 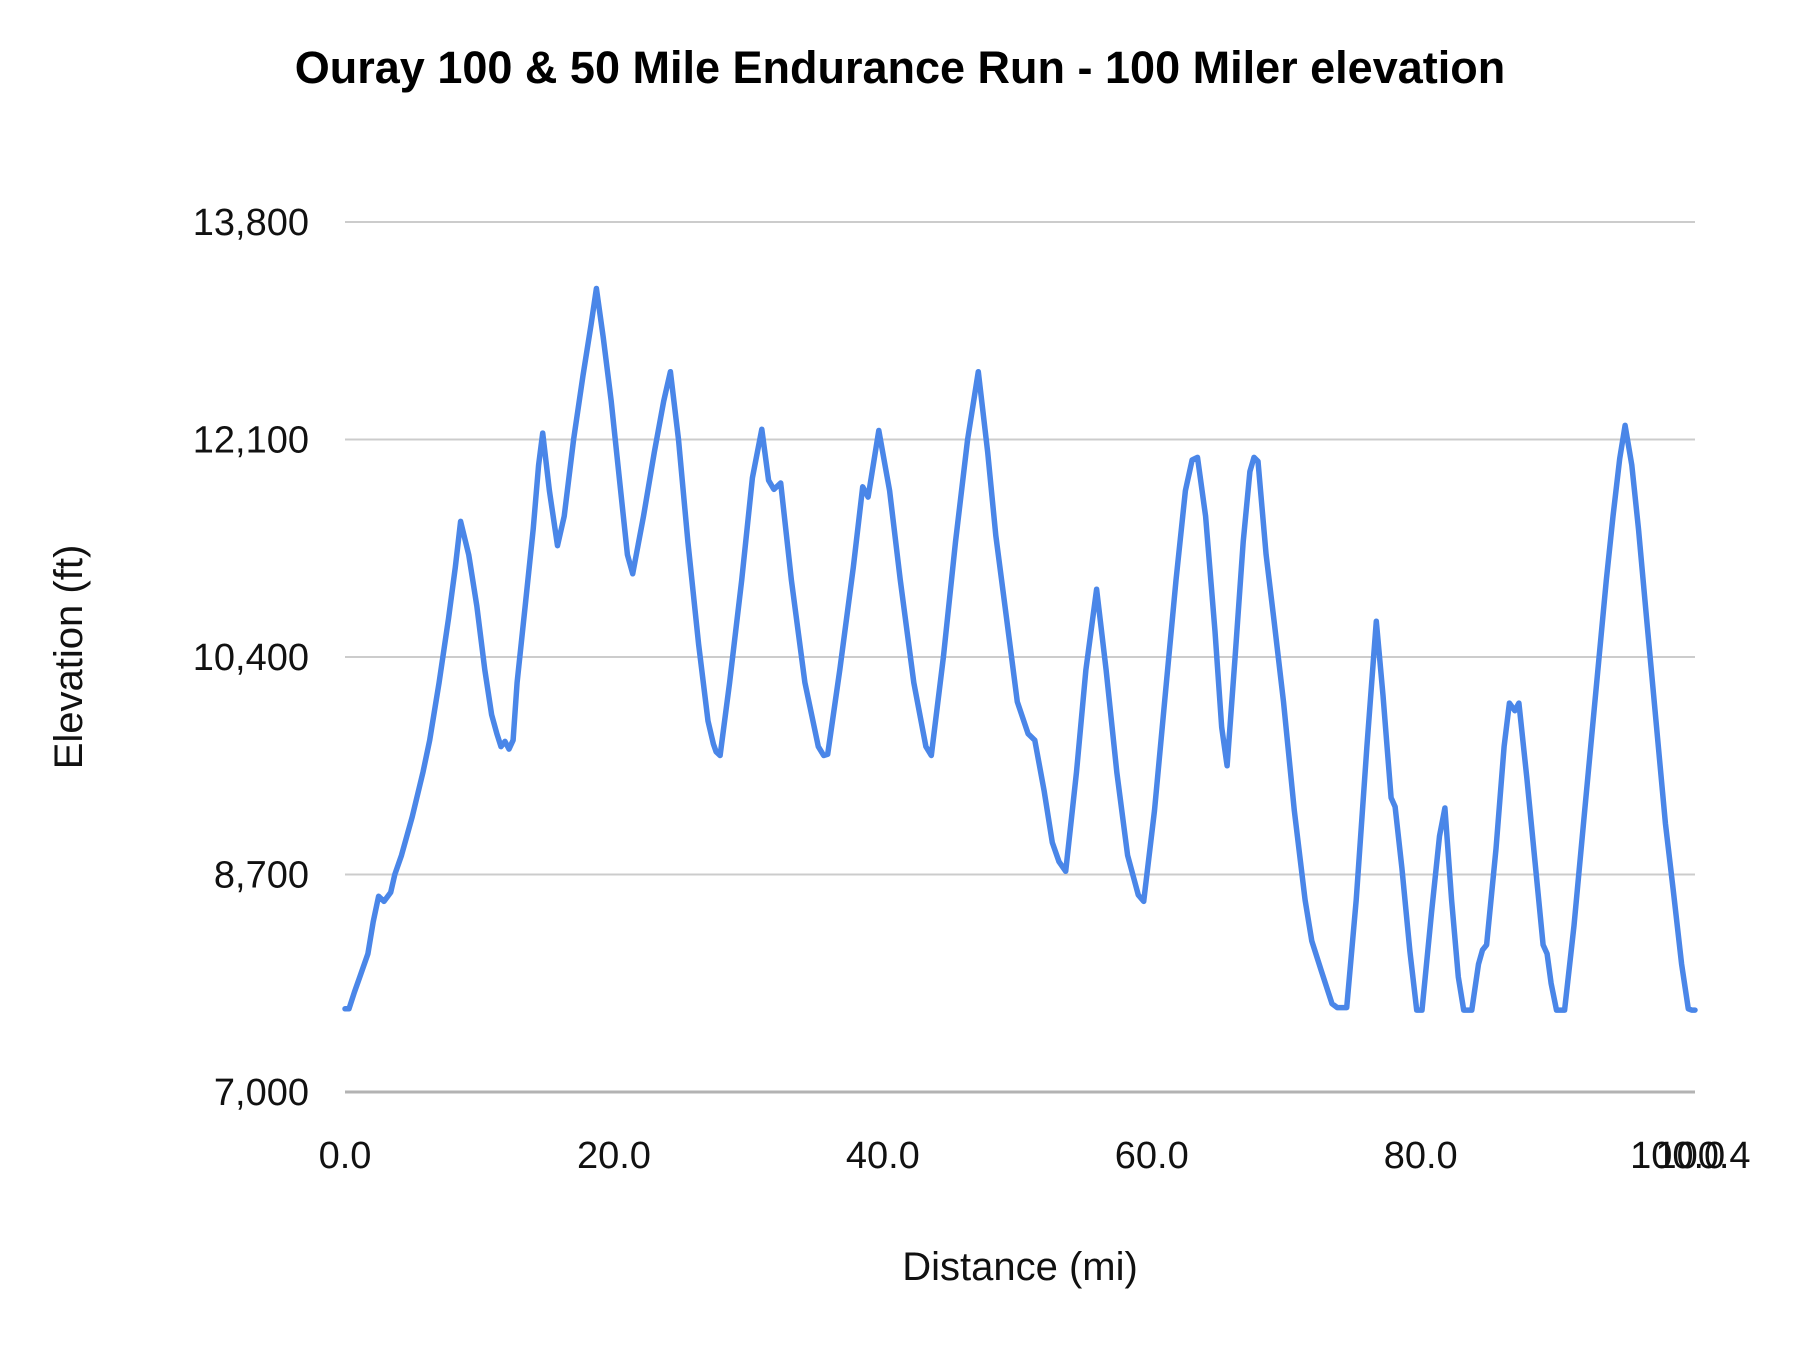 I want to click on x-tick-60.0: 60.0, so click(x=1152, y=1156).